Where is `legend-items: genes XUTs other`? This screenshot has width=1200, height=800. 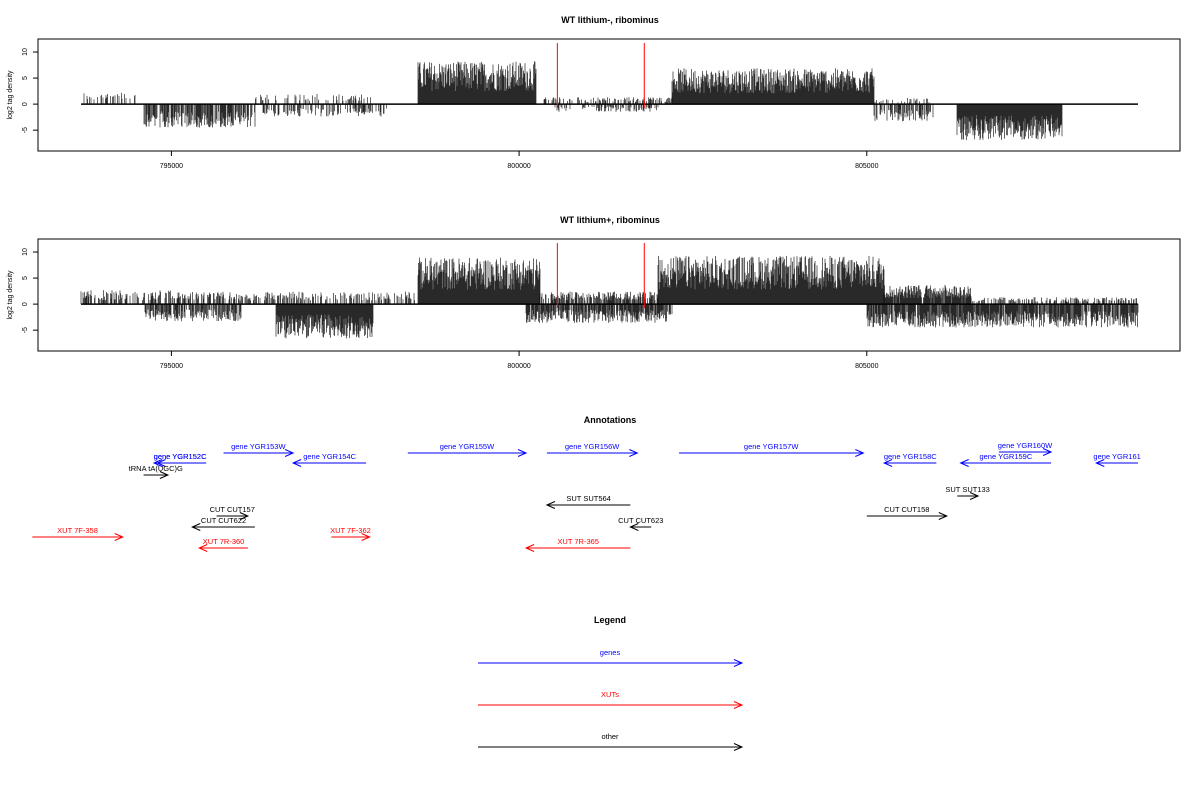 legend-items: genes XUTs other is located at coordinates (611, 699).